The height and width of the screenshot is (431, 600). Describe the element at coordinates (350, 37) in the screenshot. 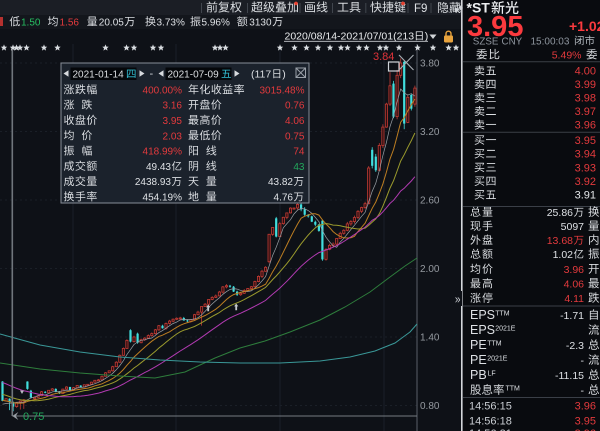

I see `svg-text: 2020/08/14-2021/07/01(213` at that location.